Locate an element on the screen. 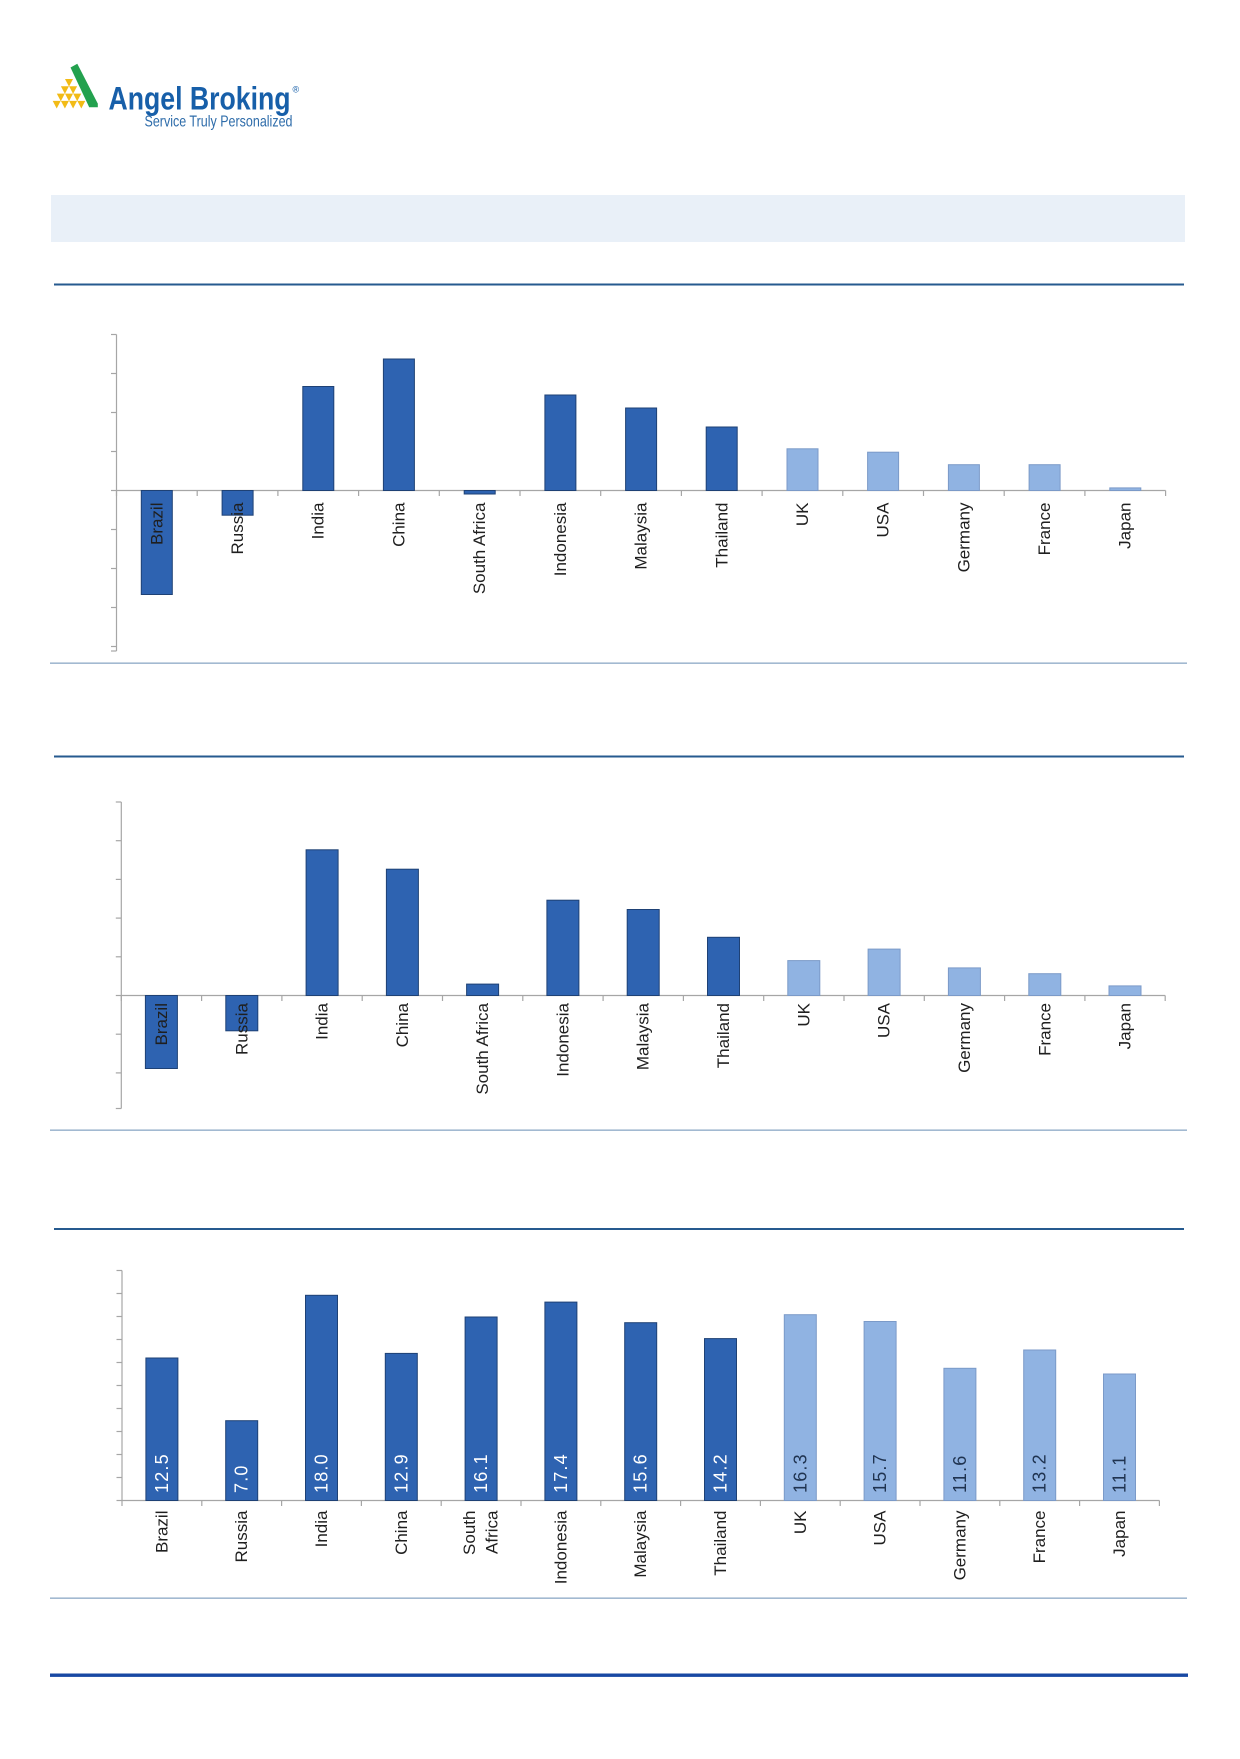 The width and height of the screenshot is (1240, 1759). svg-text: 12.9 is located at coordinates (401, 1473).